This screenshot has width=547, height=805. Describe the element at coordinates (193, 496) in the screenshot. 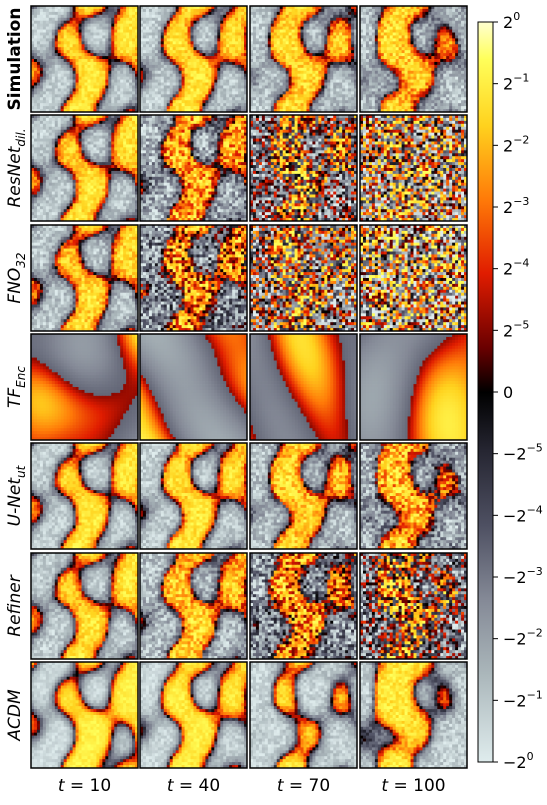

I see `panel-r4-c1` at that location.